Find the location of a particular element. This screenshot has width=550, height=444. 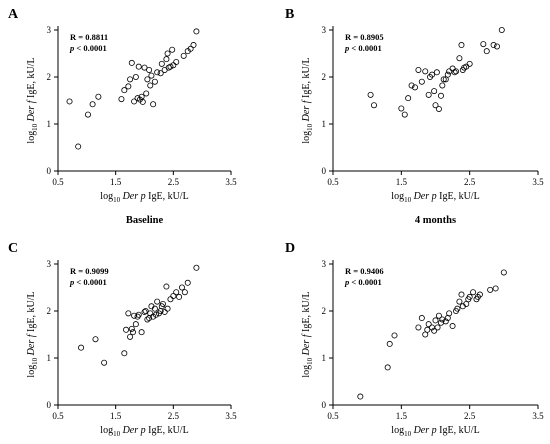

panel-letter: A is located at coordinates (13, 14).